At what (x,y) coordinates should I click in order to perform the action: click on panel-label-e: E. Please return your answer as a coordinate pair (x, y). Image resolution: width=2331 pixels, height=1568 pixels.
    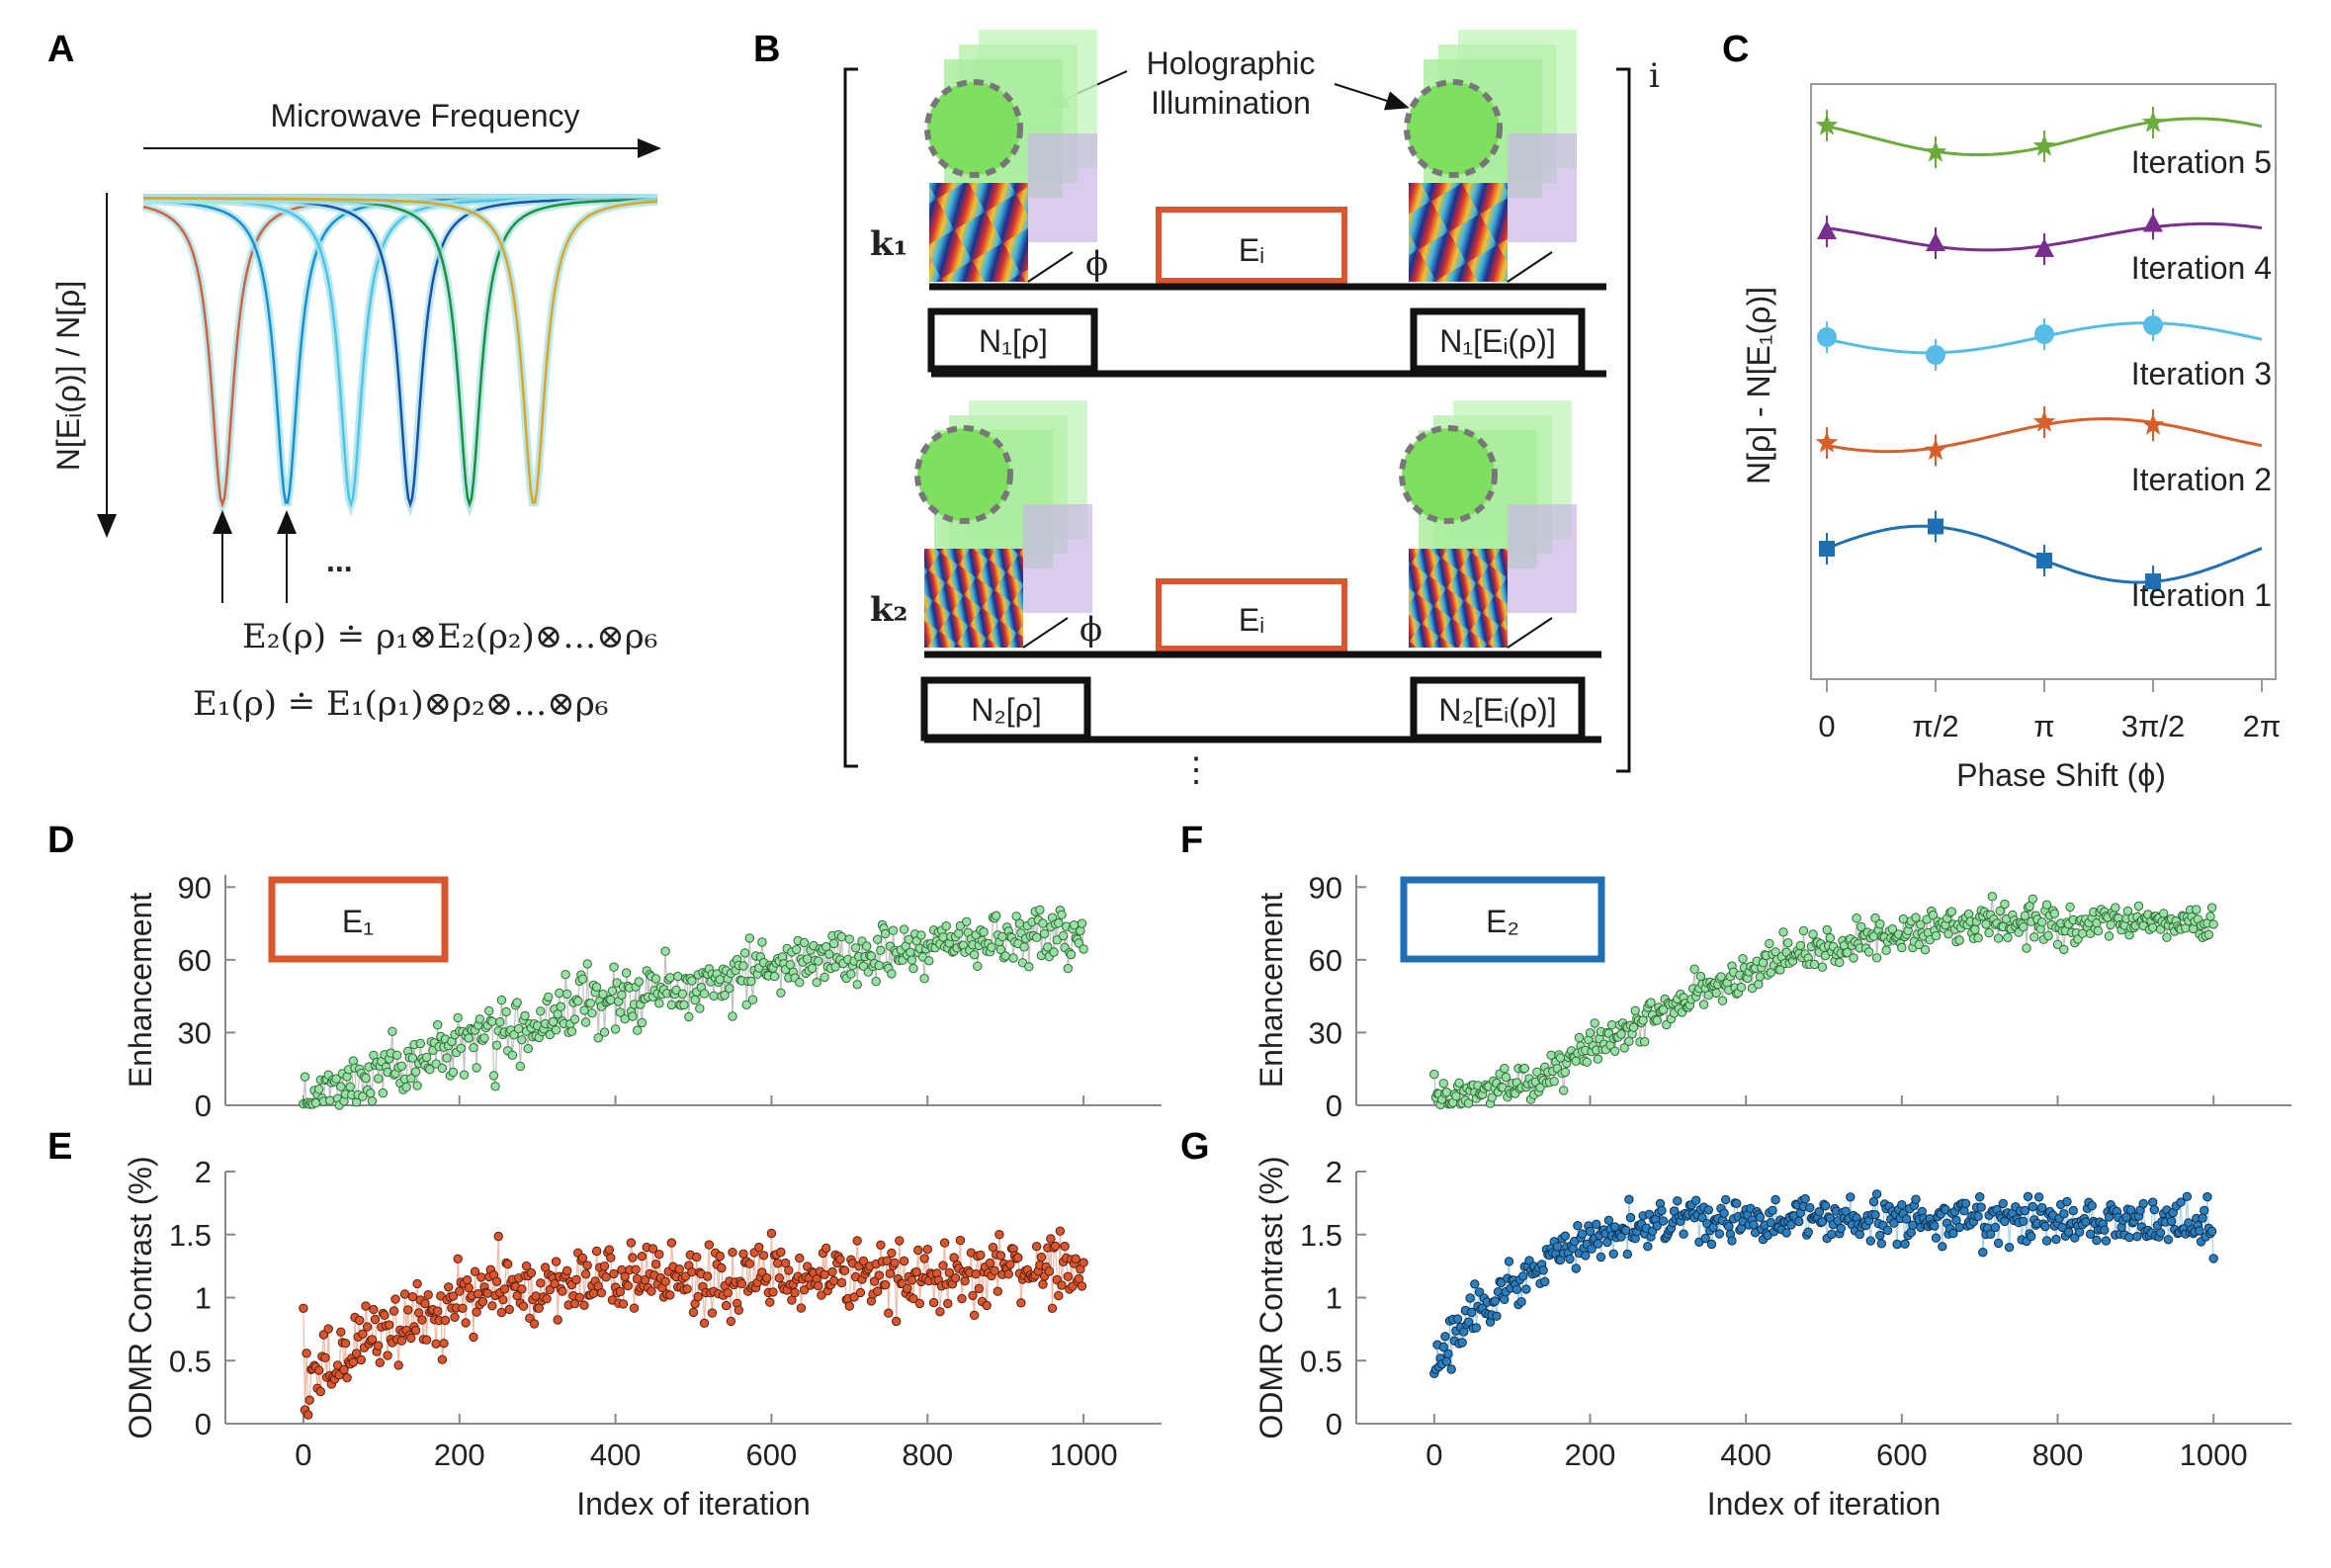
    Looking at the image, I should click on (59, 1147).